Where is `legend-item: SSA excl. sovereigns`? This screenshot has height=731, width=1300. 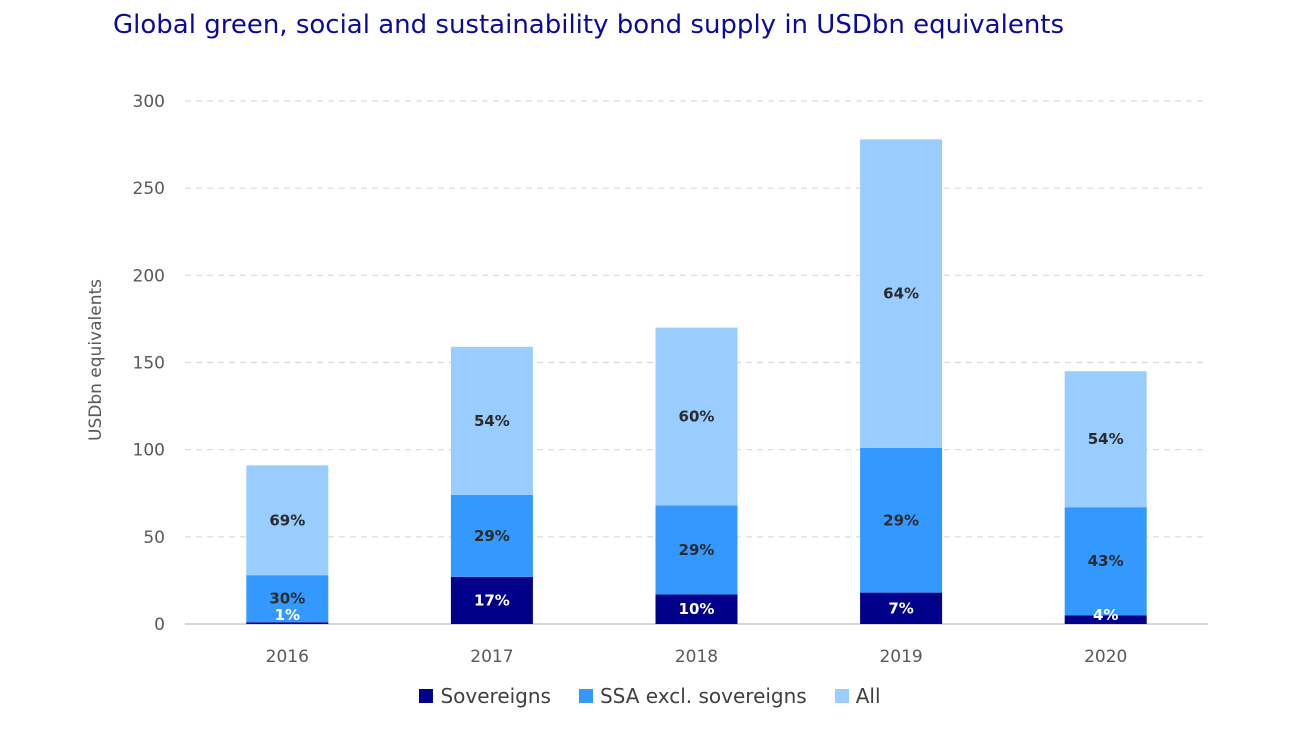
legend-item: SSA excl. sovereigns is located at coordinates (692, 696).